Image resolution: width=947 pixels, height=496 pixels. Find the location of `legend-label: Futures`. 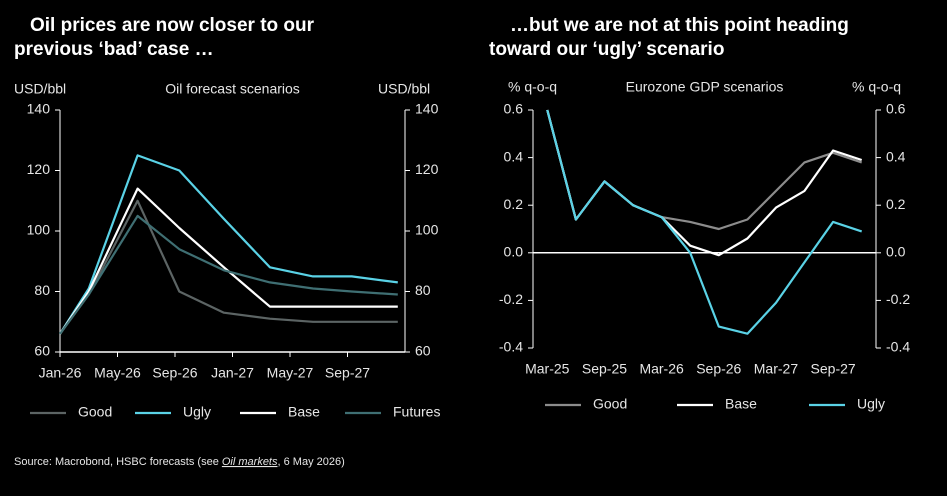

legend-label: Futures is located at coordinates (416, 412).